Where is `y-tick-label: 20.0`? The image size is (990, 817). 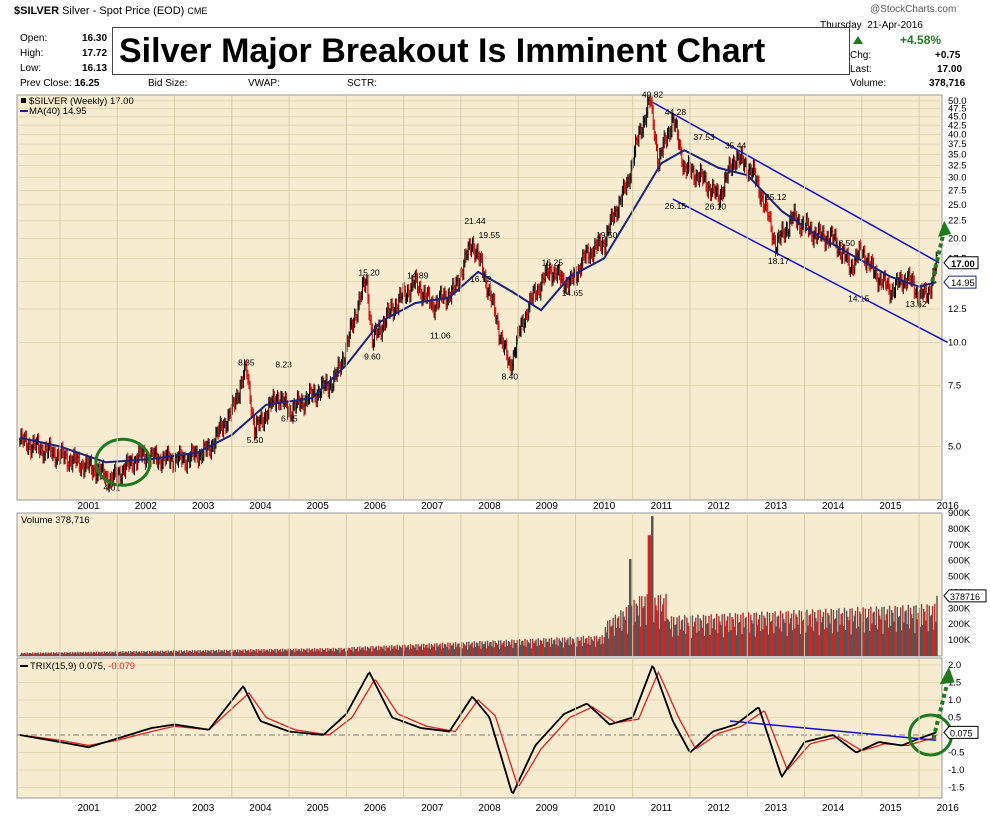
y-tick-label: 20.0 is located at coordinates (957, 238).